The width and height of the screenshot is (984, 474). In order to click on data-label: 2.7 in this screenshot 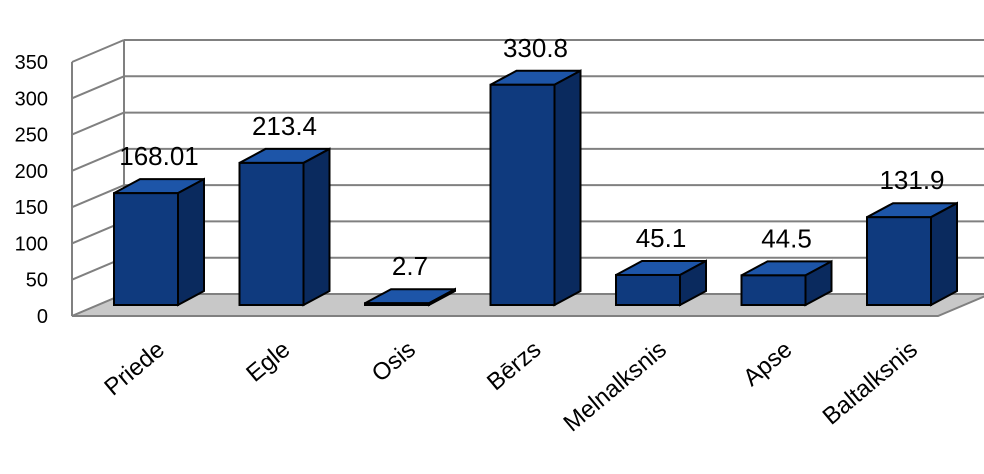, I will do `click(410, 266)`.